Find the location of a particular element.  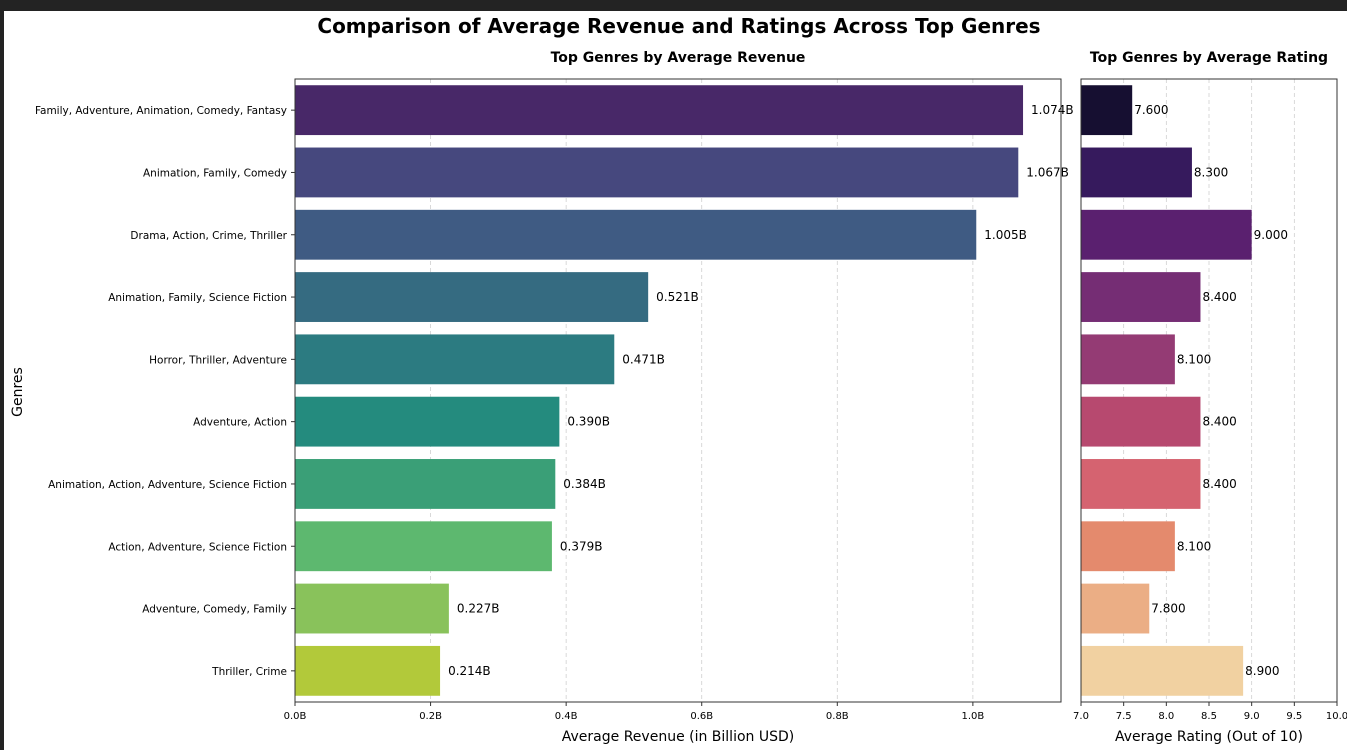

revenue-value-label: 0.227B is located at coordinates (478, 609).